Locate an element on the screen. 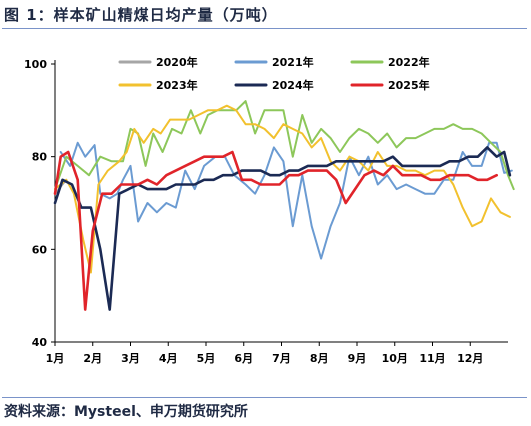 Image resolution: width=531 pixels, height=426 pixels. y-tick-label-80: 80 is located at coordinates (40, 157).